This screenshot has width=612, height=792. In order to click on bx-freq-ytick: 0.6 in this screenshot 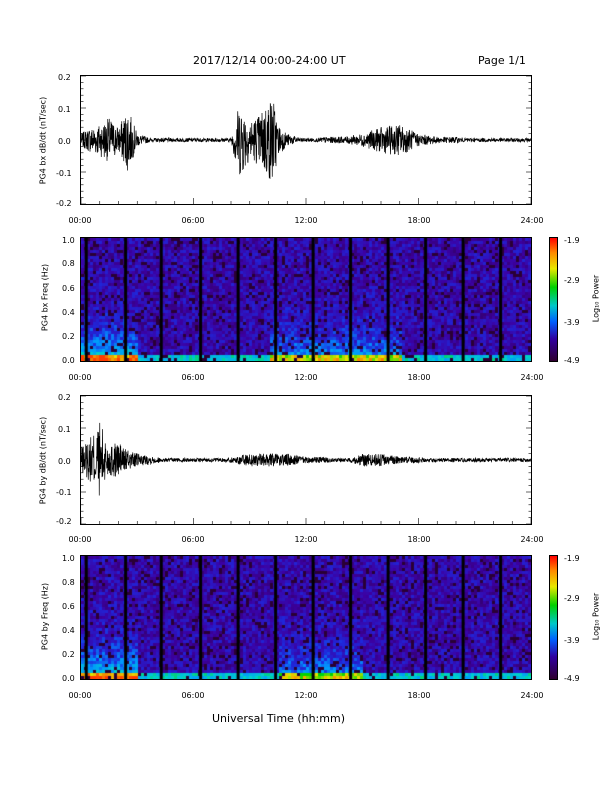, I will do `click(68, 288)`.